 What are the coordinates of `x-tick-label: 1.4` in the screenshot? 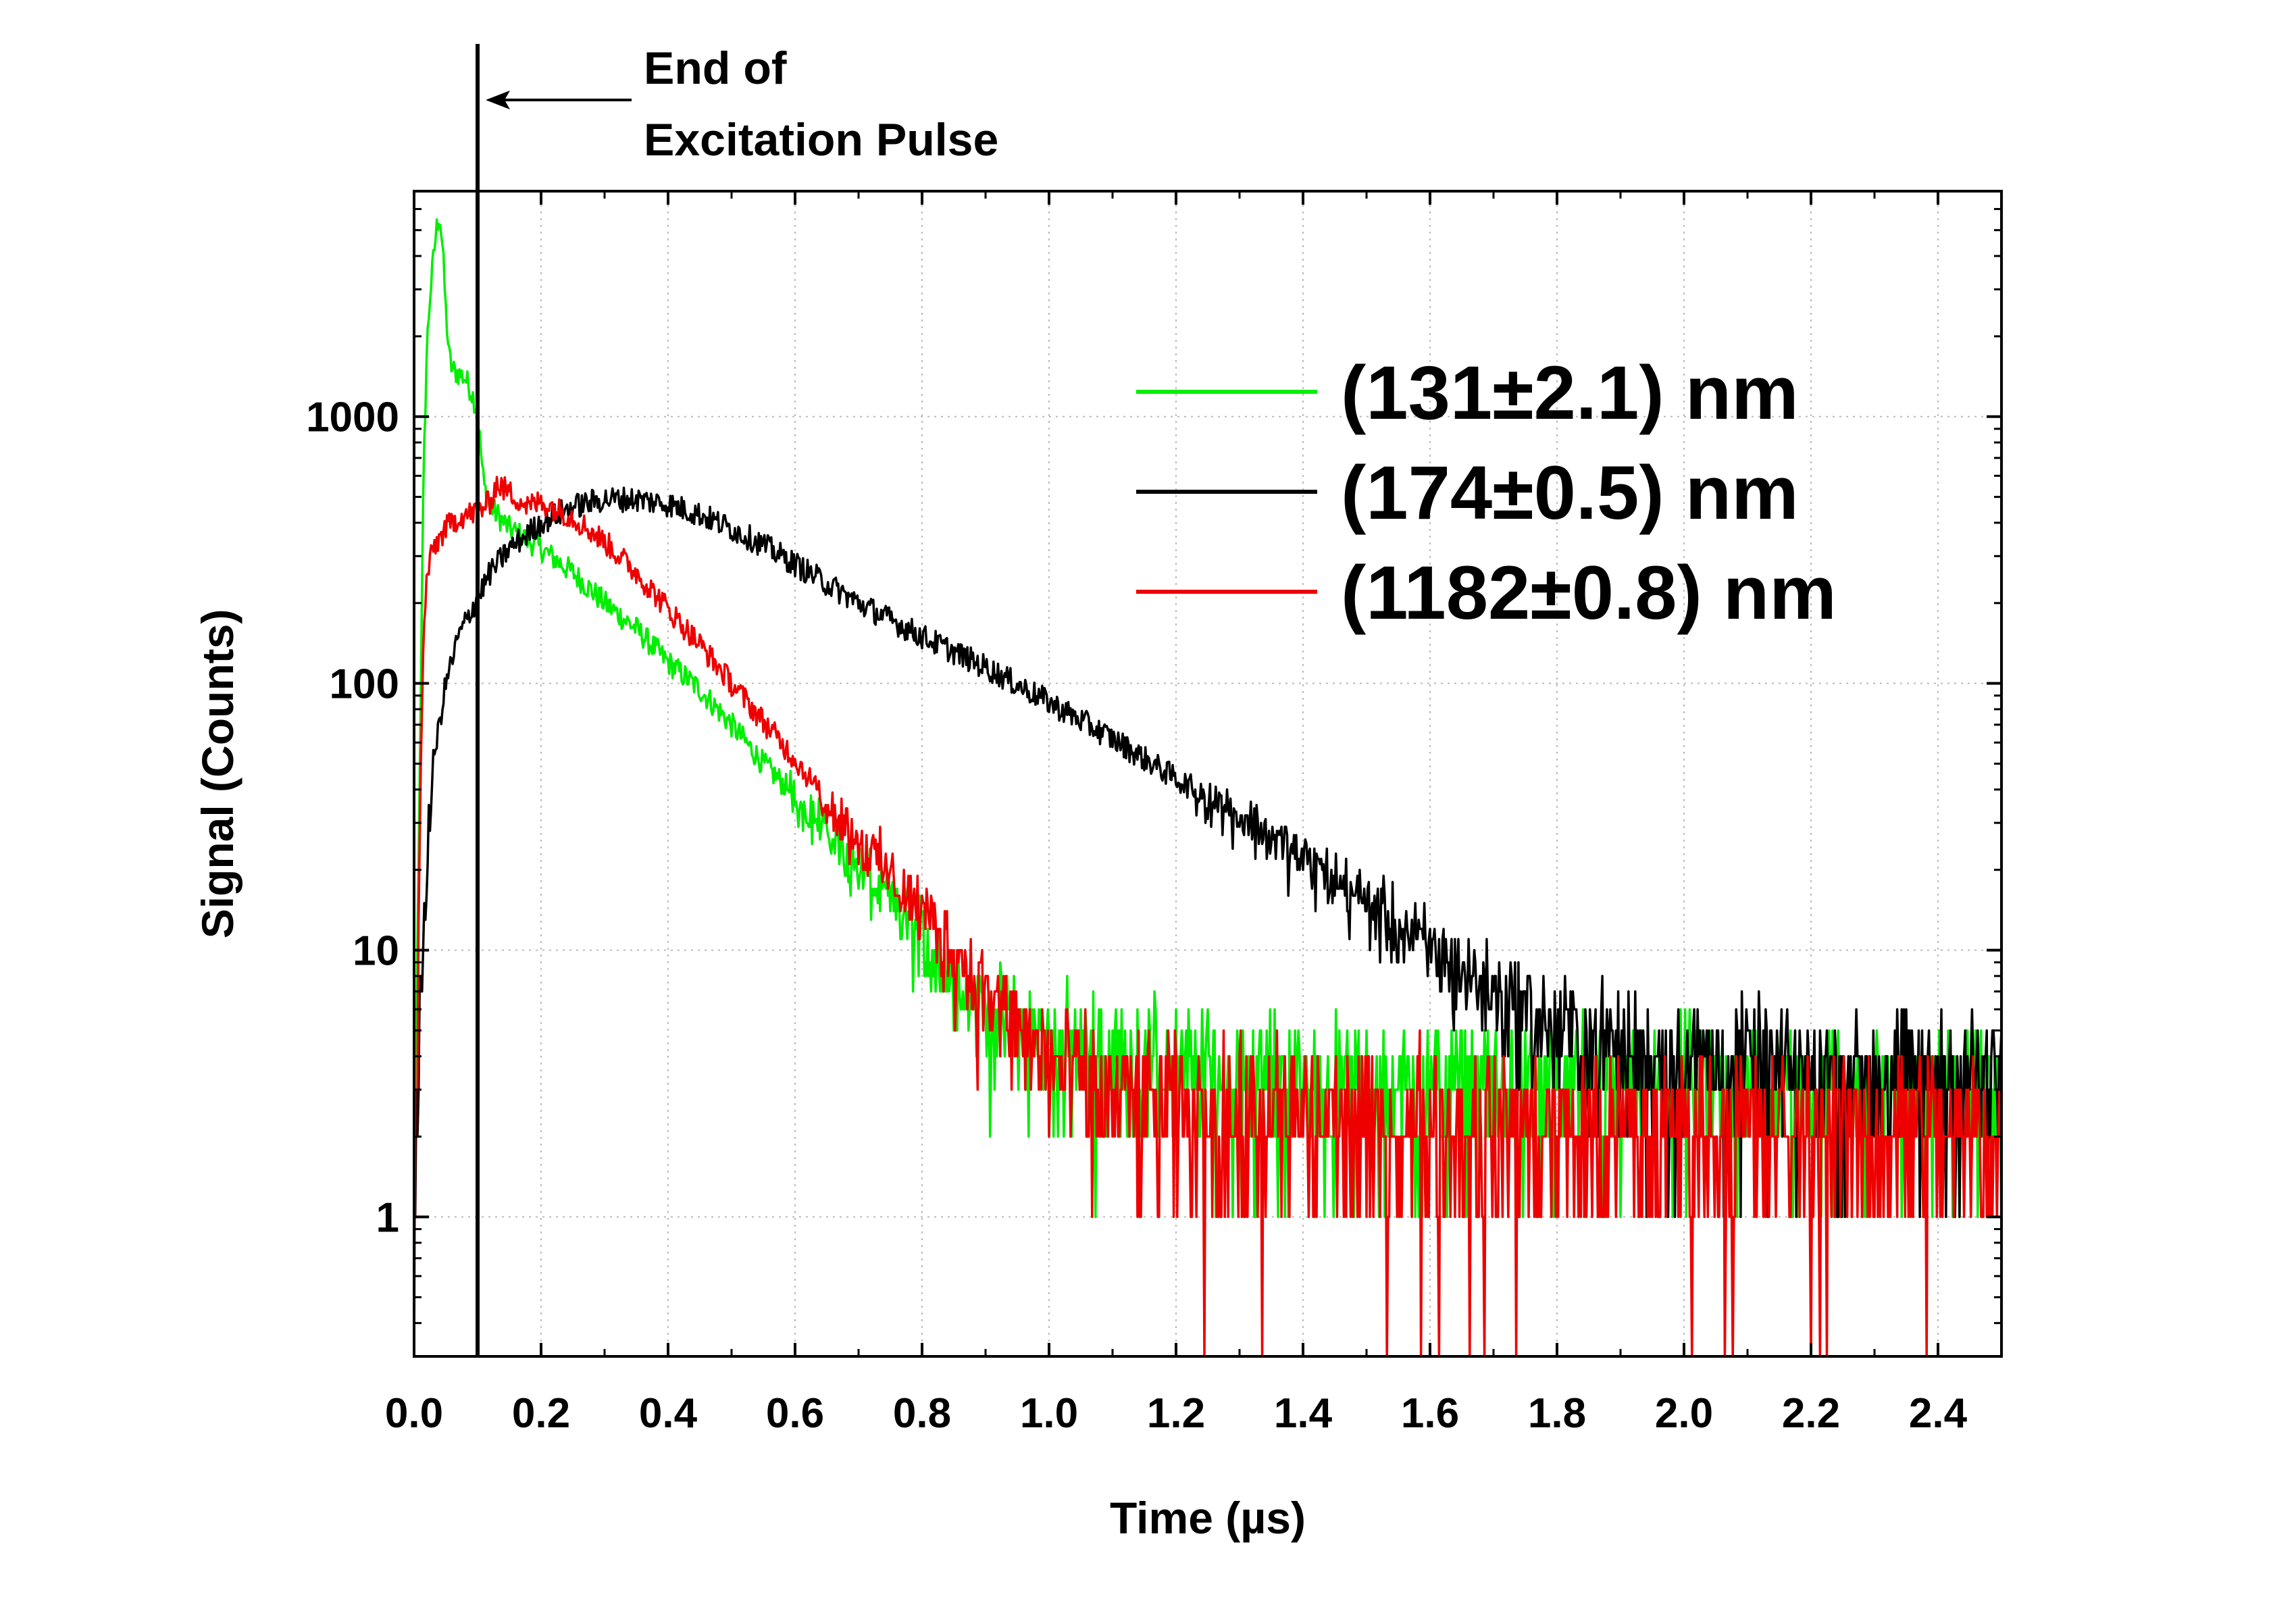 It's located at (1303, 1413).